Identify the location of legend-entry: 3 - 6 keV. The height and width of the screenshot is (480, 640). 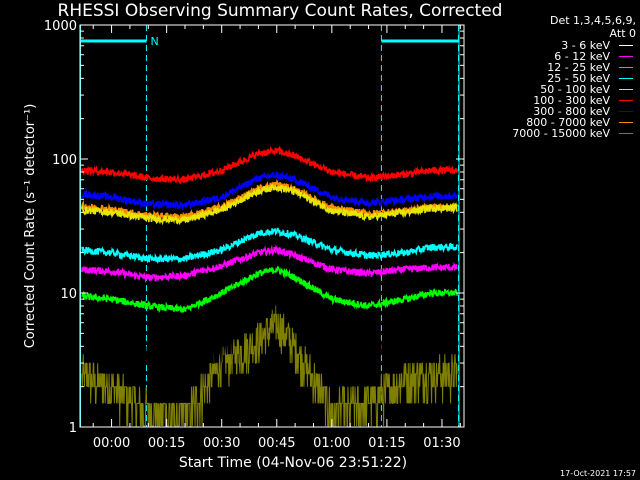
(560, 45).